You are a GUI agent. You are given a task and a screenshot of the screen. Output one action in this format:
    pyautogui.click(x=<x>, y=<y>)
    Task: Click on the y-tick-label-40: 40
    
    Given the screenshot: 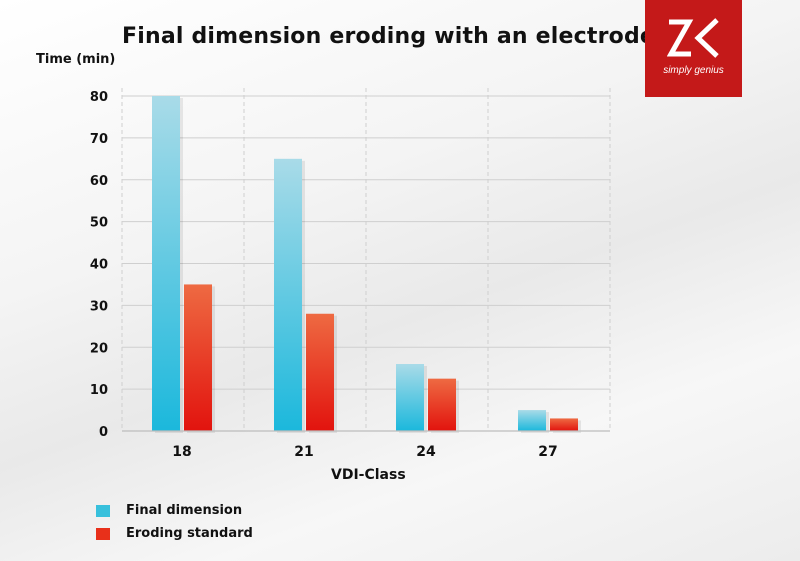 What is the action you would take?
    pyautogui.click(x=99, y=265)
    